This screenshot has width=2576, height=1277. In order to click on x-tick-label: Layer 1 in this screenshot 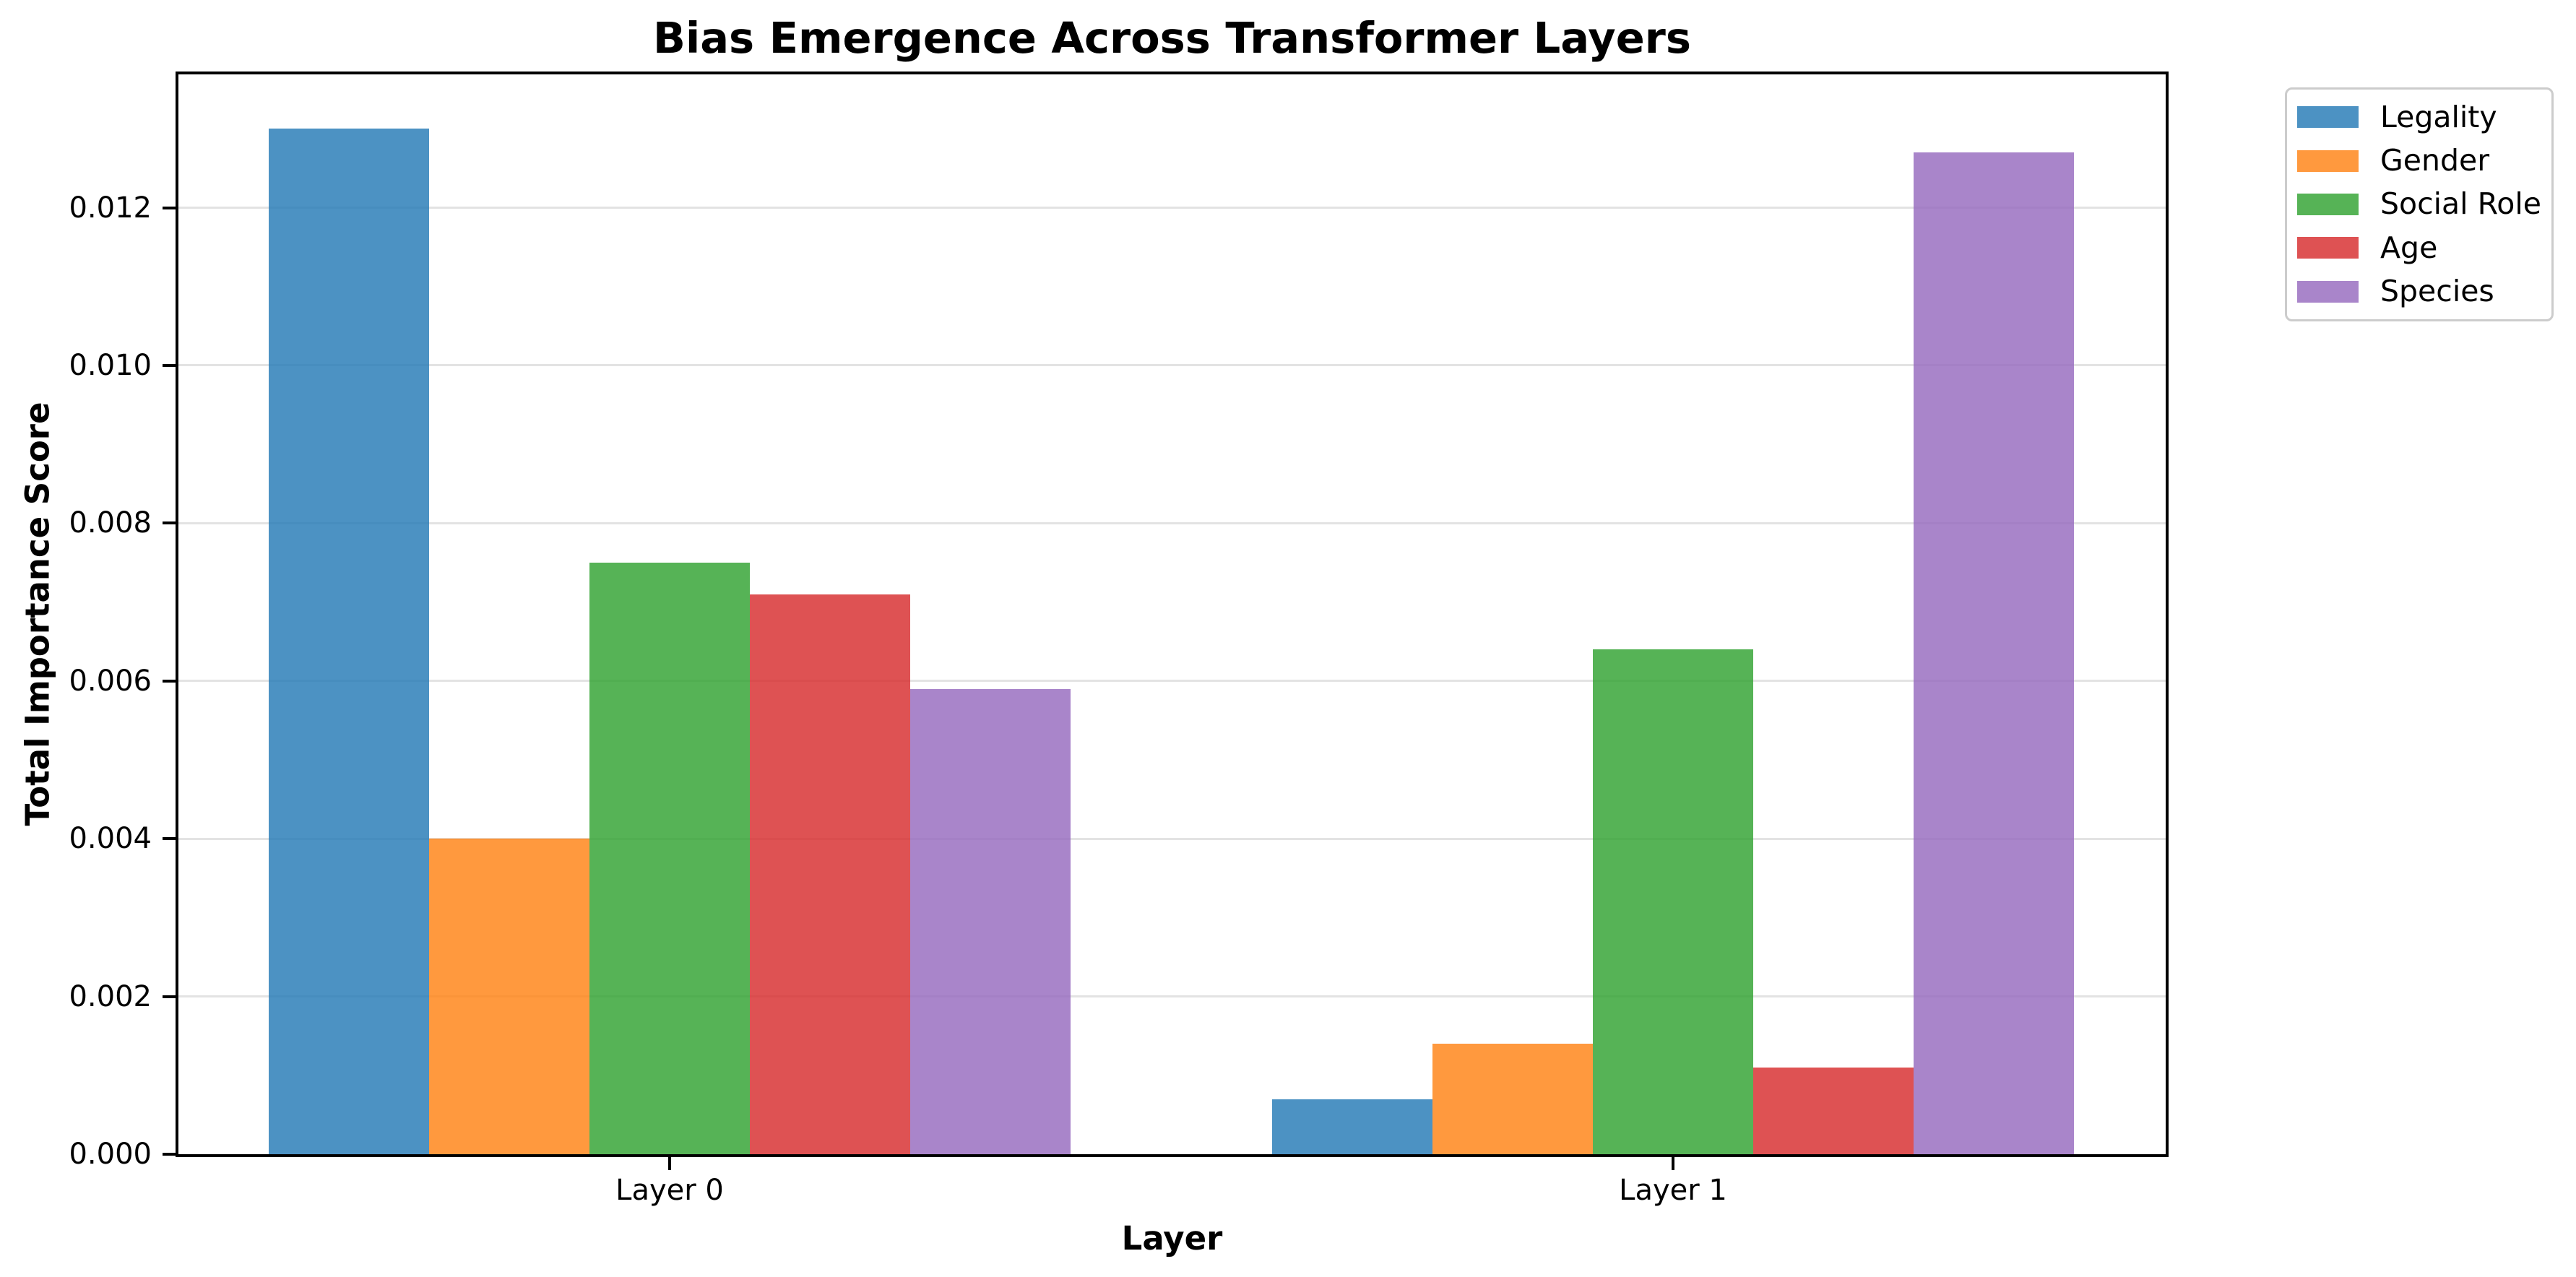, I will do `click(1673, 1190)`.